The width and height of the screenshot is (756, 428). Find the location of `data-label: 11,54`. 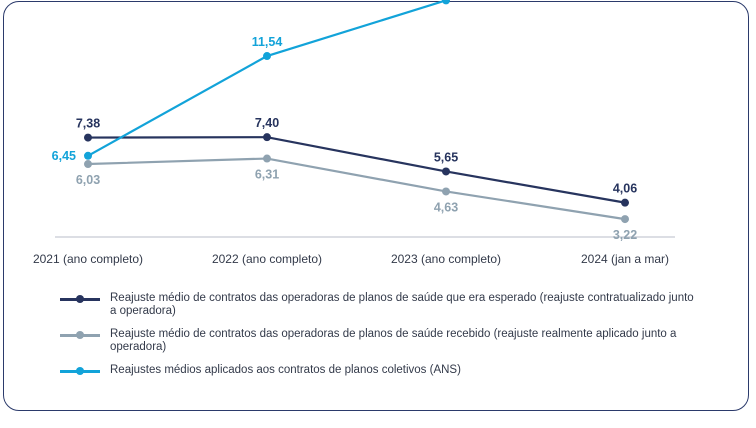

data-label: 11,54 is located at coordinates (267, 42).